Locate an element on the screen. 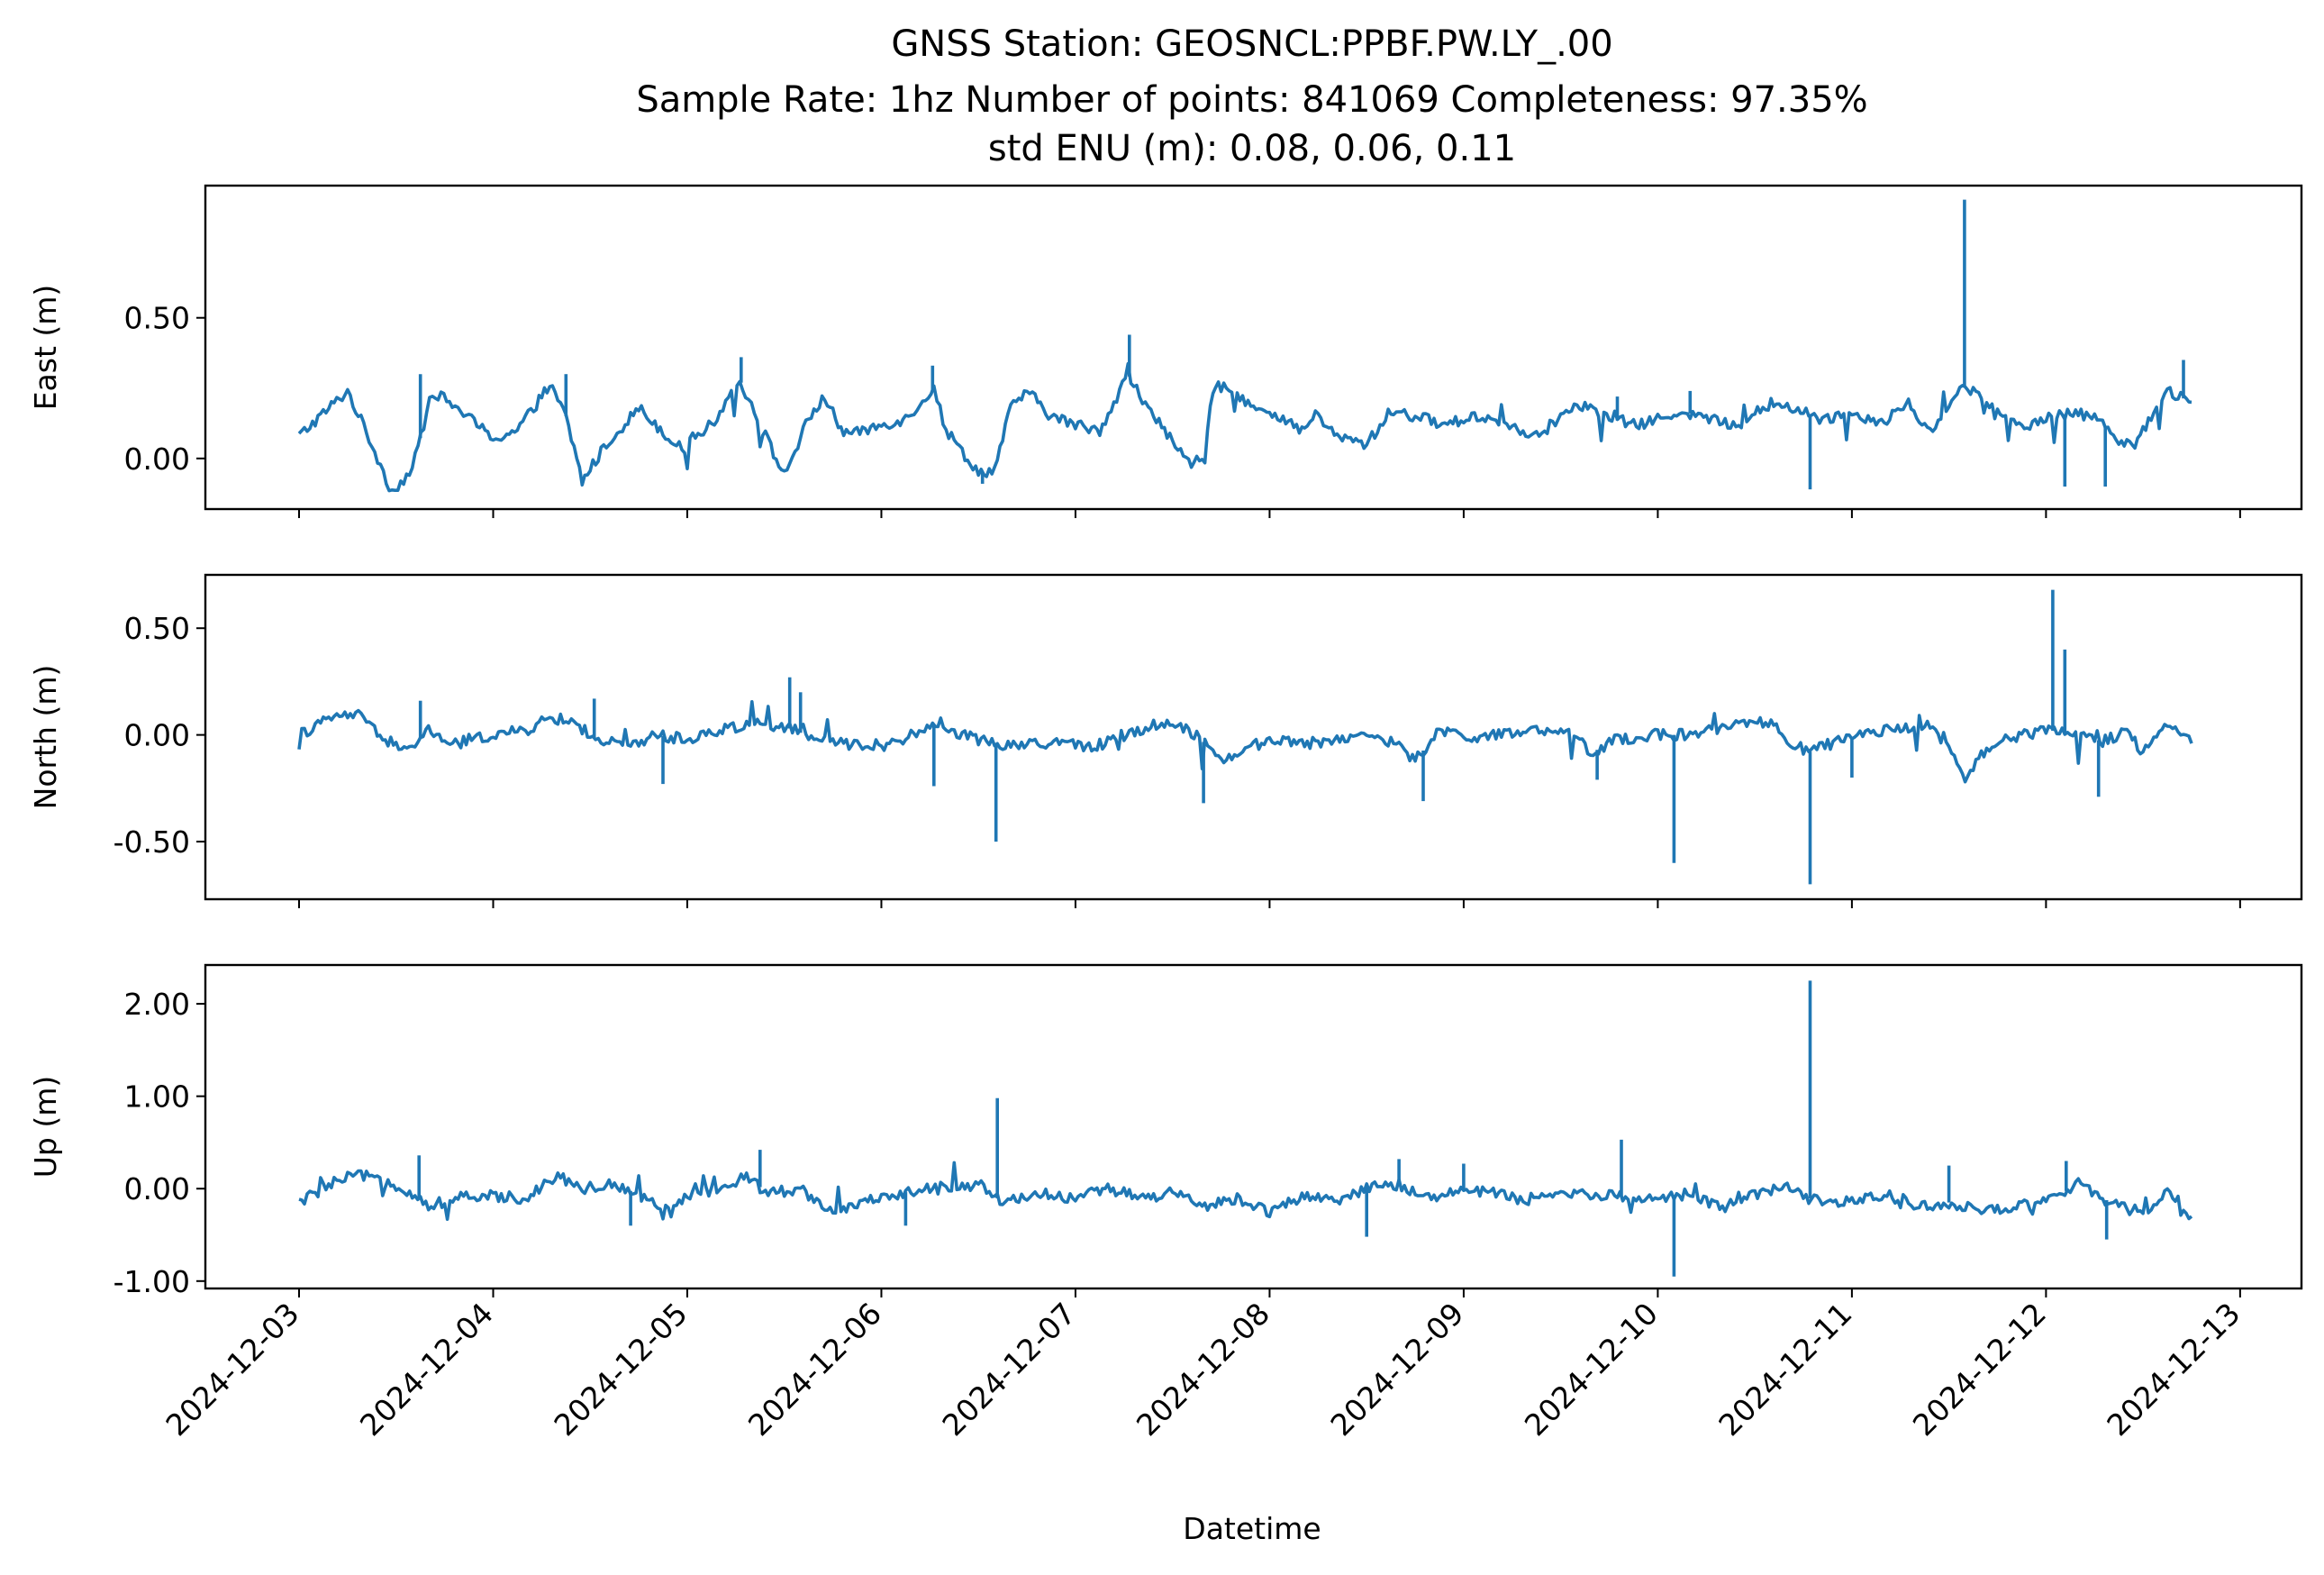 The image size is (2324, 1575). y-tick-label: -1.00 is located at coordinates (151, 1281).